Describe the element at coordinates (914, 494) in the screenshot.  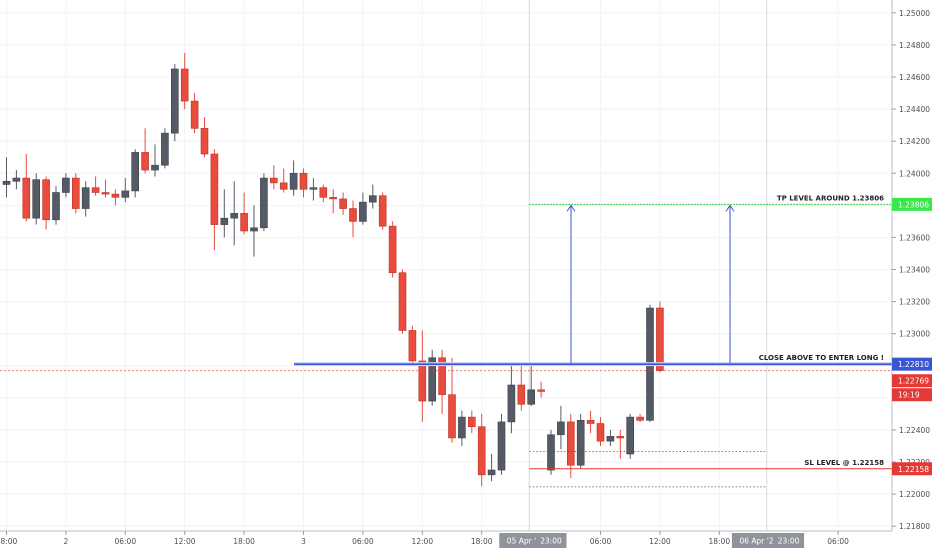
I see `price-tick-label: 1.22000` at that location.